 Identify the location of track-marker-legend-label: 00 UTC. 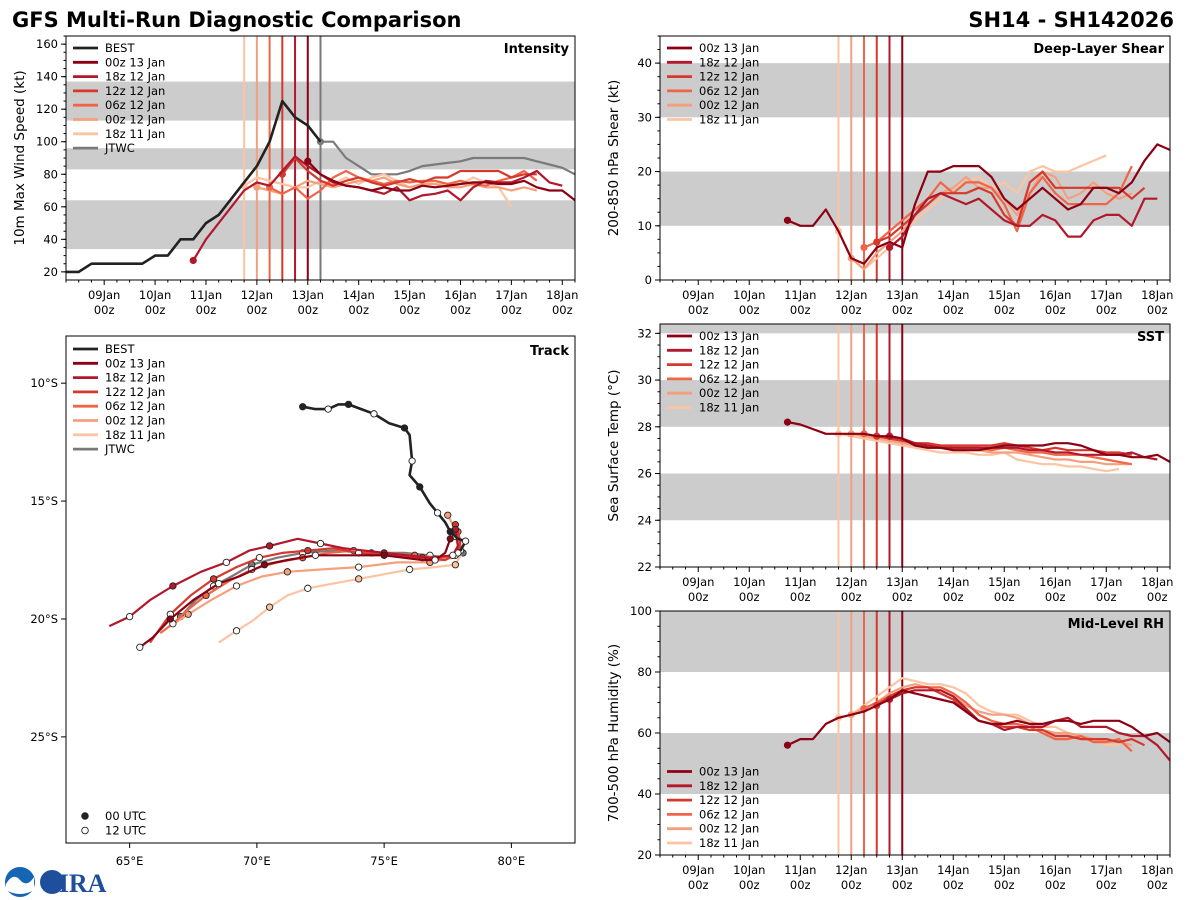
(125, 816).